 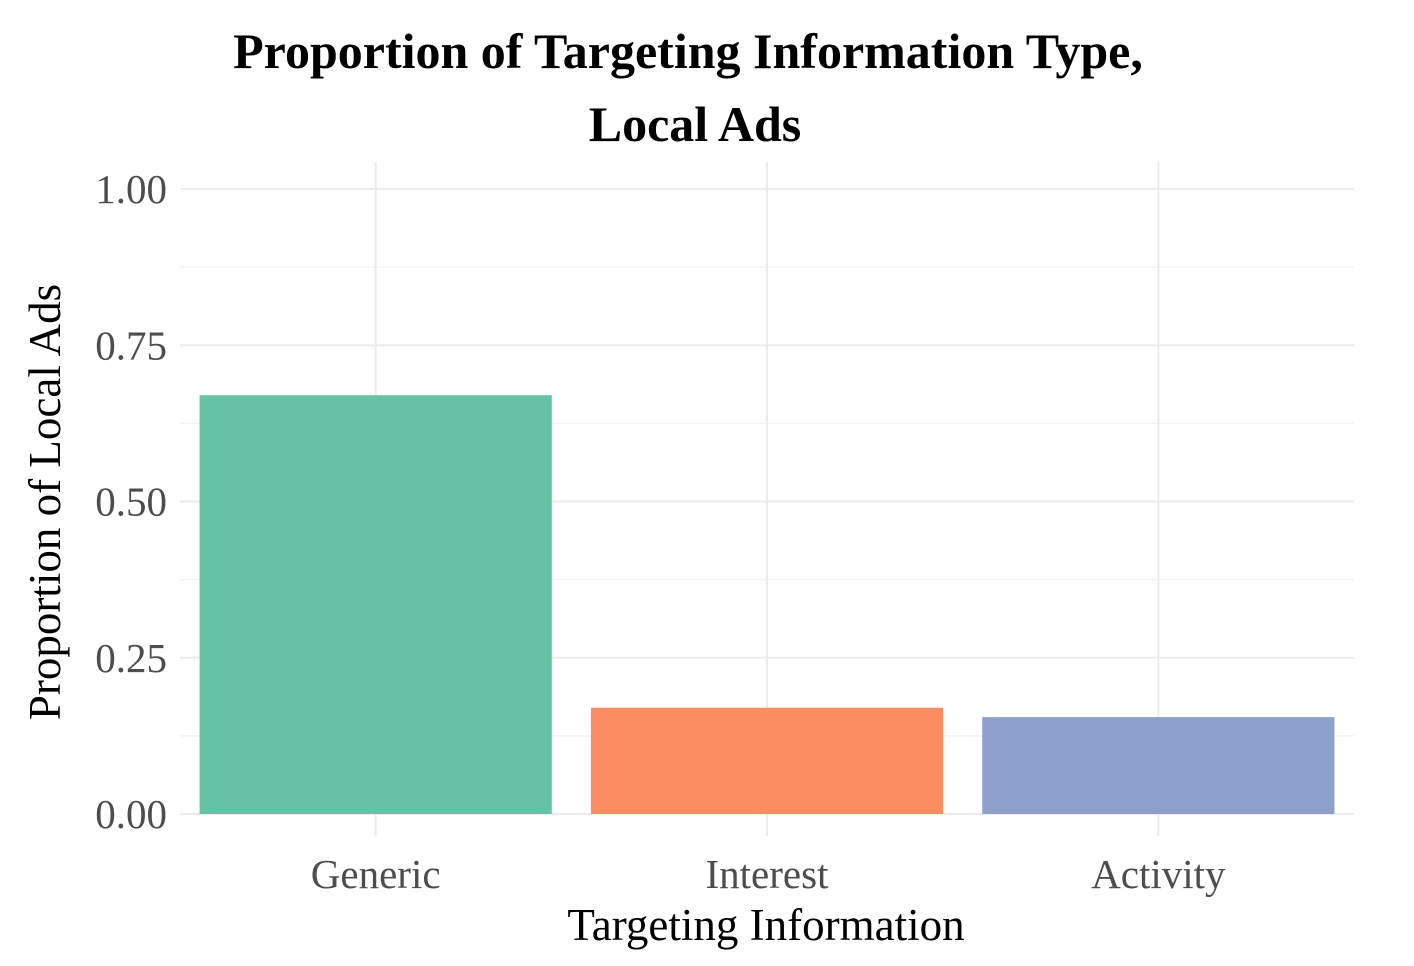 What do you see at coordinates (695, 124) in the screenshot?
I see `chart-title-line-2: Local Ads` at bounding box center [695, 124].